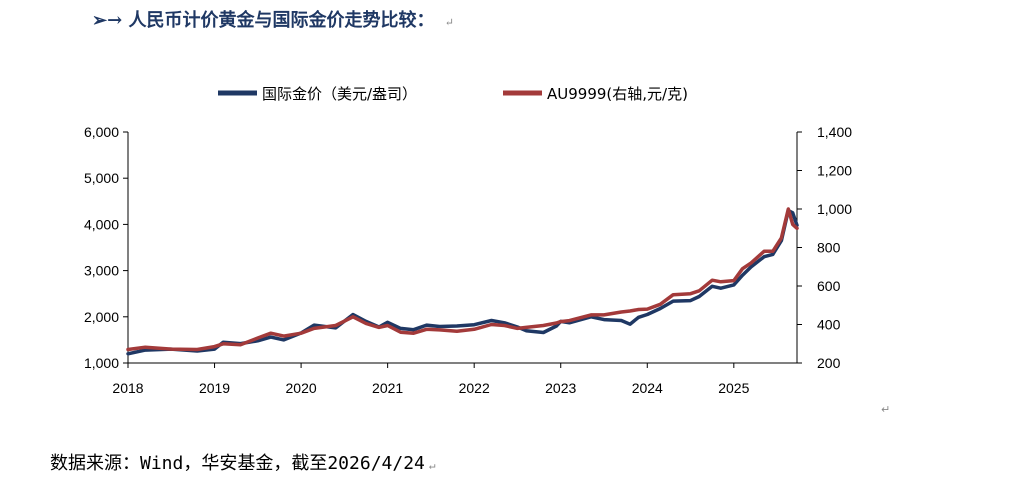 Image resolution: width=1027 pixels, height=484 pixels. What do you see at coordinates (127, 388) in the screenshot?
I see `x-tick-label: 2018` at bounding box center [127, 388].